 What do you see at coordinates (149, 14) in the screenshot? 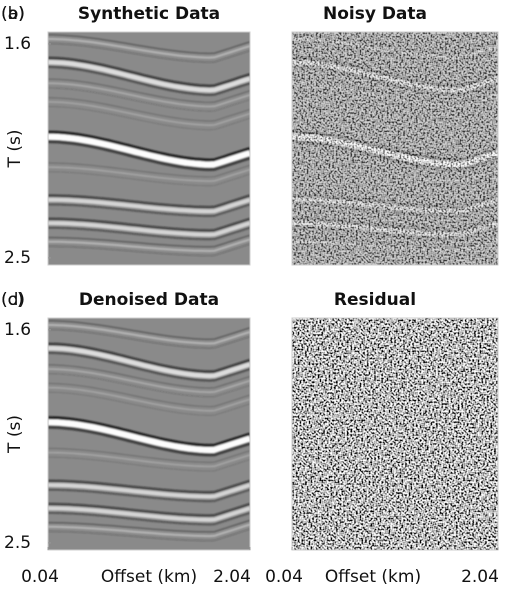
I see `panel-title: Synthetic Data` at bounding box center [149, 14].